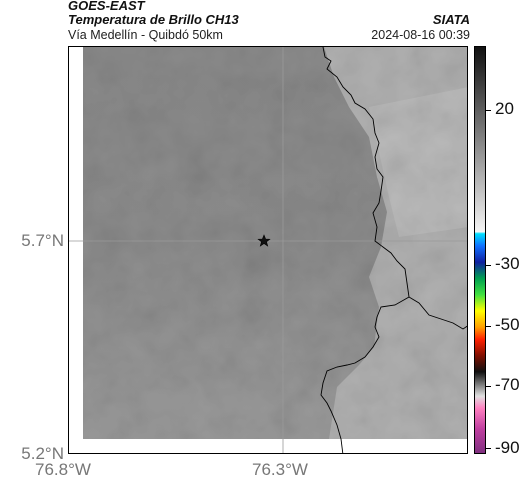 This screenshot has width=526, height=491. Describe the element at coordinates (42, 453) in the screenshot. I see `y-tick-5.2N: 5.2°N` at that location.